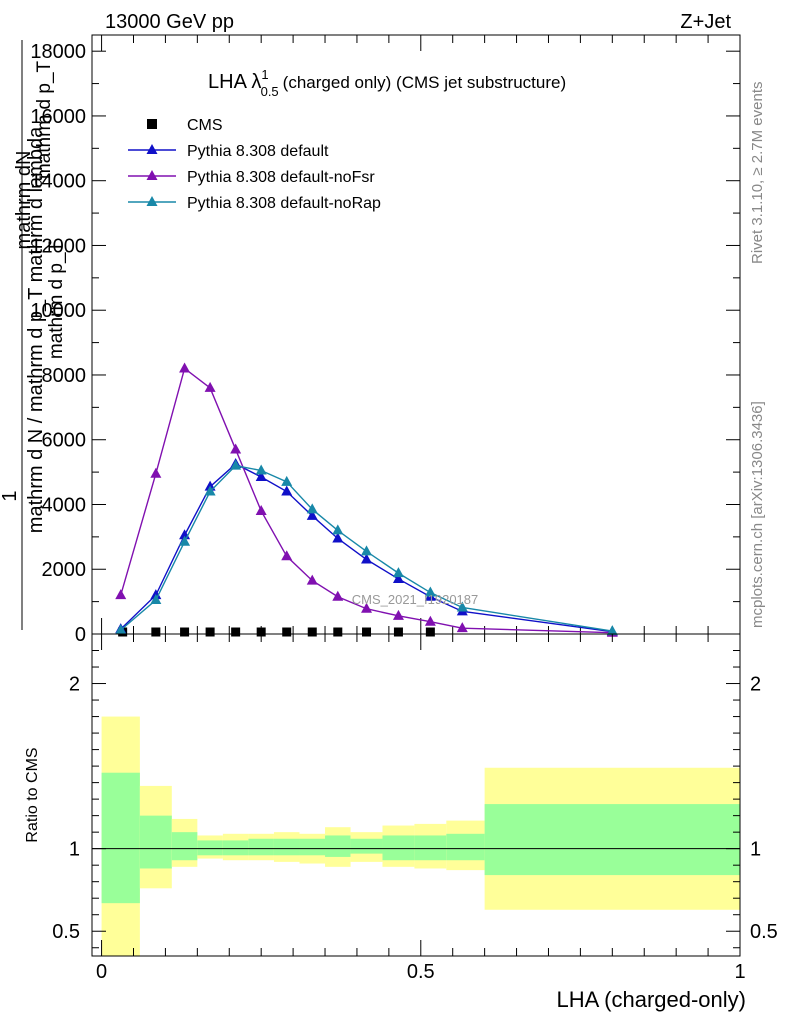 The height and width of the screenshot is (1024, 786). What do you see at coordinates (705, 22) in the screenshot?
I see `header-right: Z+Jet` at bounding box center [705, 22].